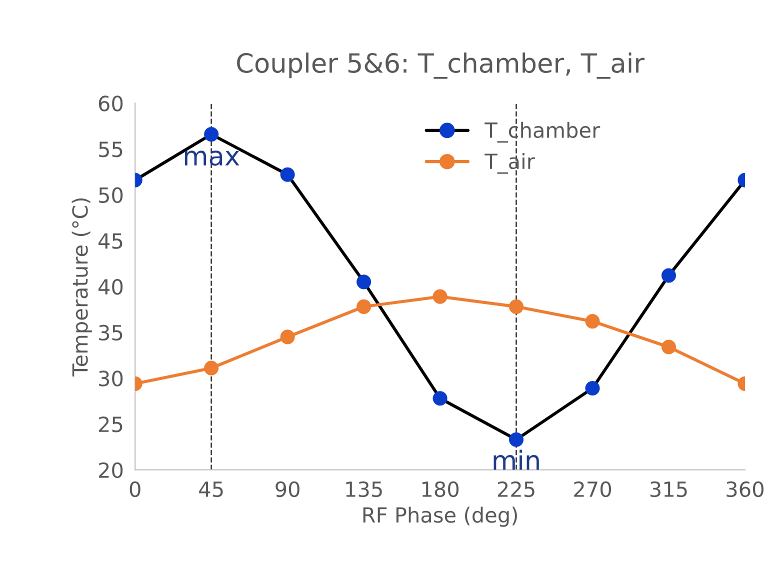  What do you see at coordinates (288, 489) in the screenshot?
I see `x-tick-label: 90` at bounding box center [288, 489].